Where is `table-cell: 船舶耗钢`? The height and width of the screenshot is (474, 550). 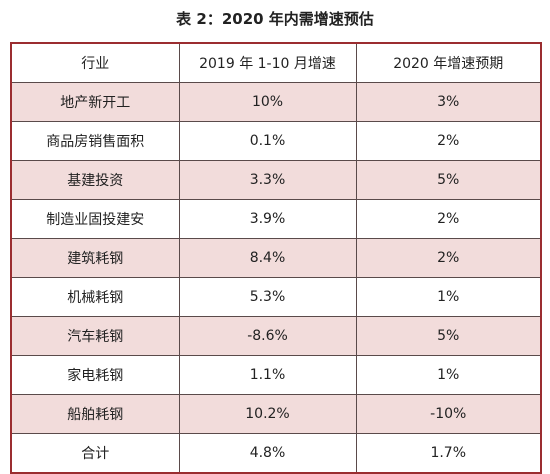
table-cell: 船舶耗钢 is located at coordinates (95, 414).